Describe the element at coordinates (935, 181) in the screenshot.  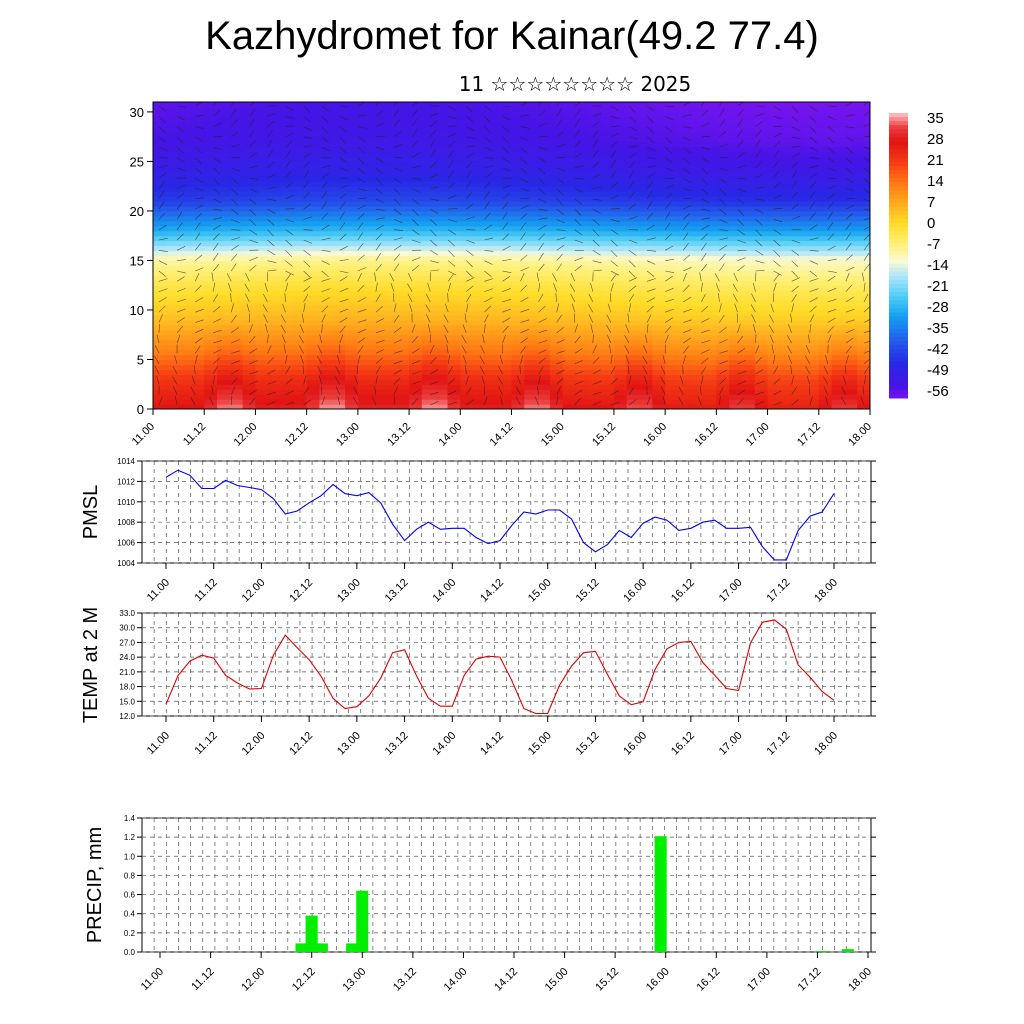
I see `colorbar-label: 14` at that location.